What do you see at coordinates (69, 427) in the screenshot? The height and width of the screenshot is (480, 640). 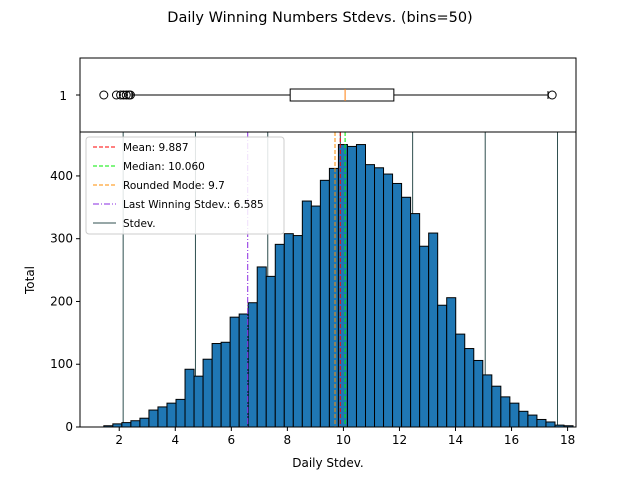 I see `y-tick-label-0: 0` at bounding box center [69, 427].